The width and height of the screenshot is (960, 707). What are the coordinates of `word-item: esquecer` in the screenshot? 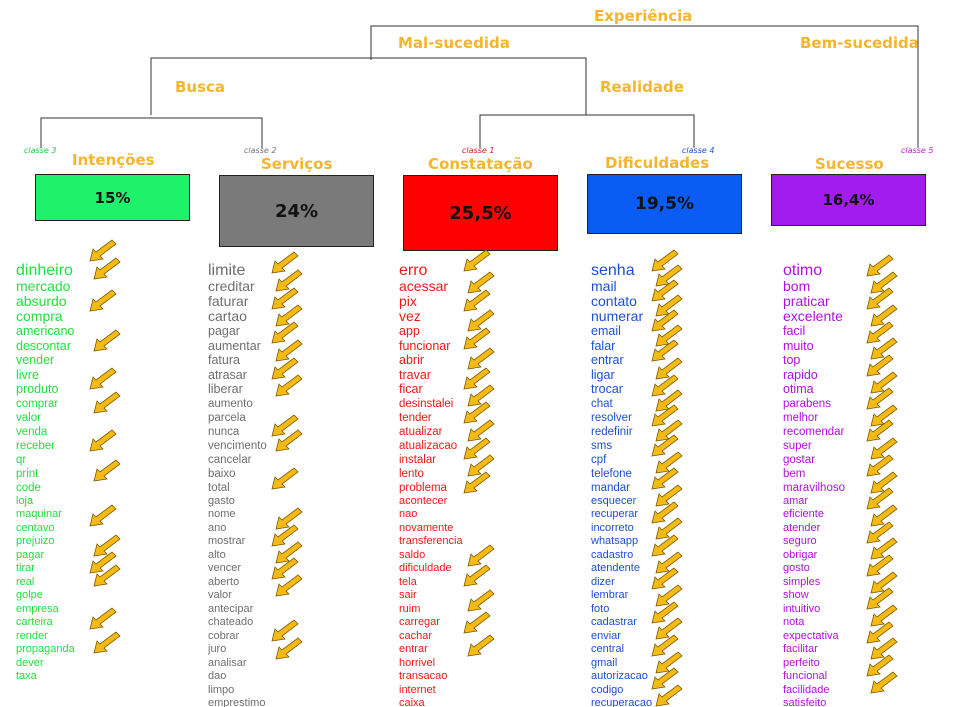 It's located at (614, 500).